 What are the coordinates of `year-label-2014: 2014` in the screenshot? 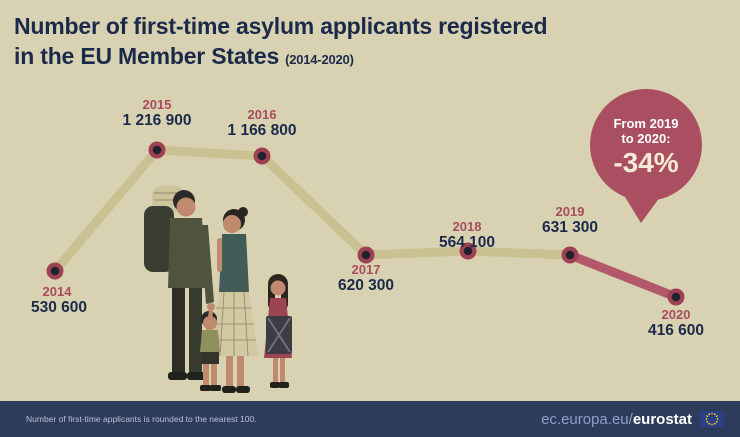 It's located at (57, 291).